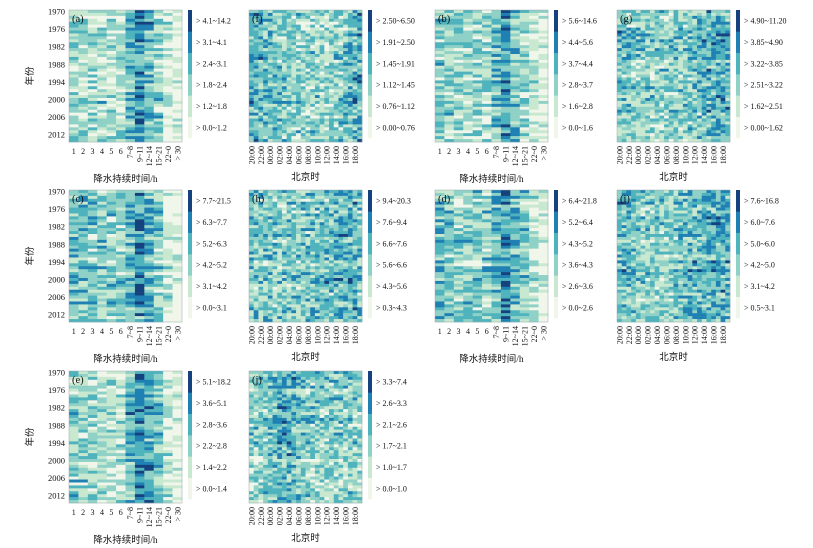  Describe the element at coordinates (629, 155) in the screenshot. I see `x-tick-label: 22:00` at that location.